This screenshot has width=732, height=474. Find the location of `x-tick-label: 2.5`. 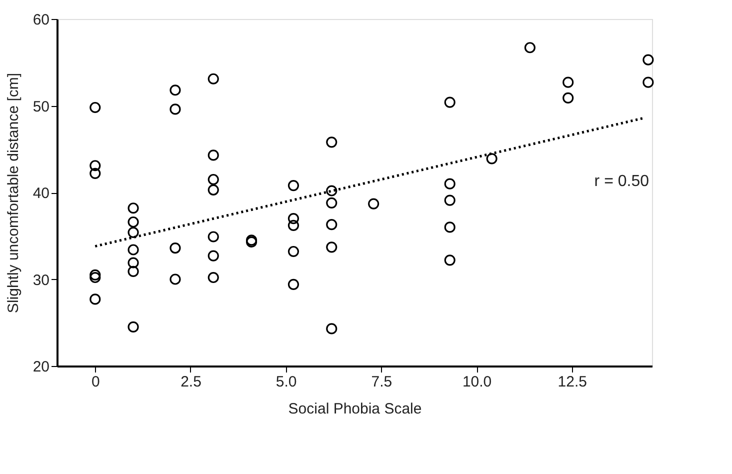

x-tick-label: 2.5 is located at coordinates (191, 382).